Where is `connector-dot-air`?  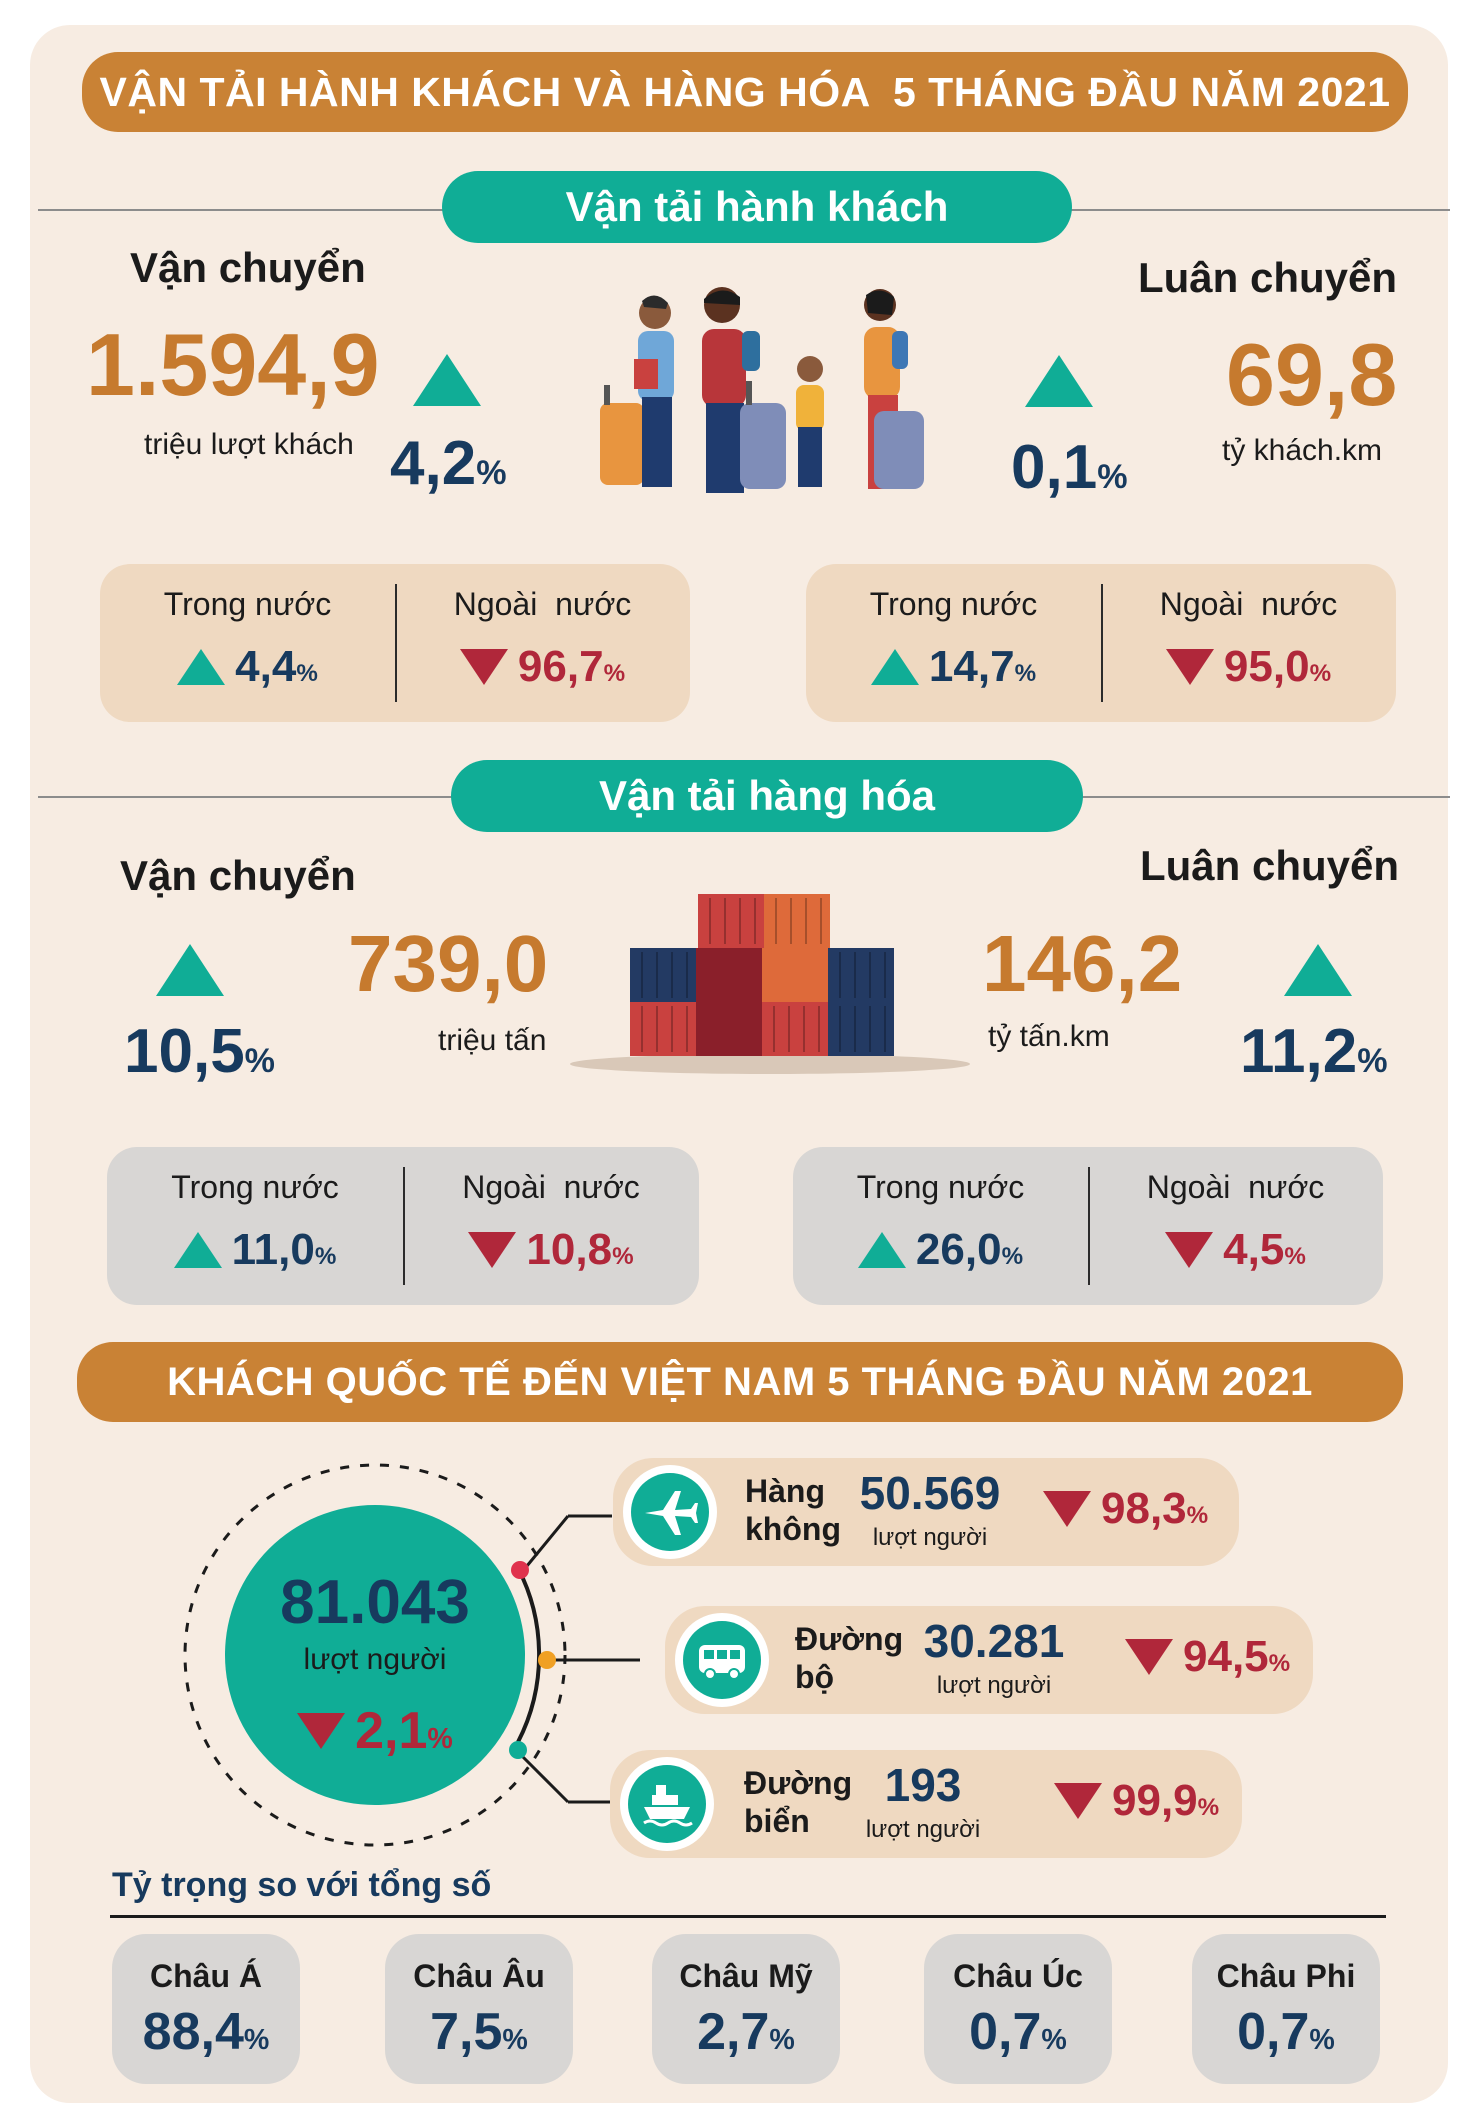
connector-dot-air is located at coordinates (520, 1570).